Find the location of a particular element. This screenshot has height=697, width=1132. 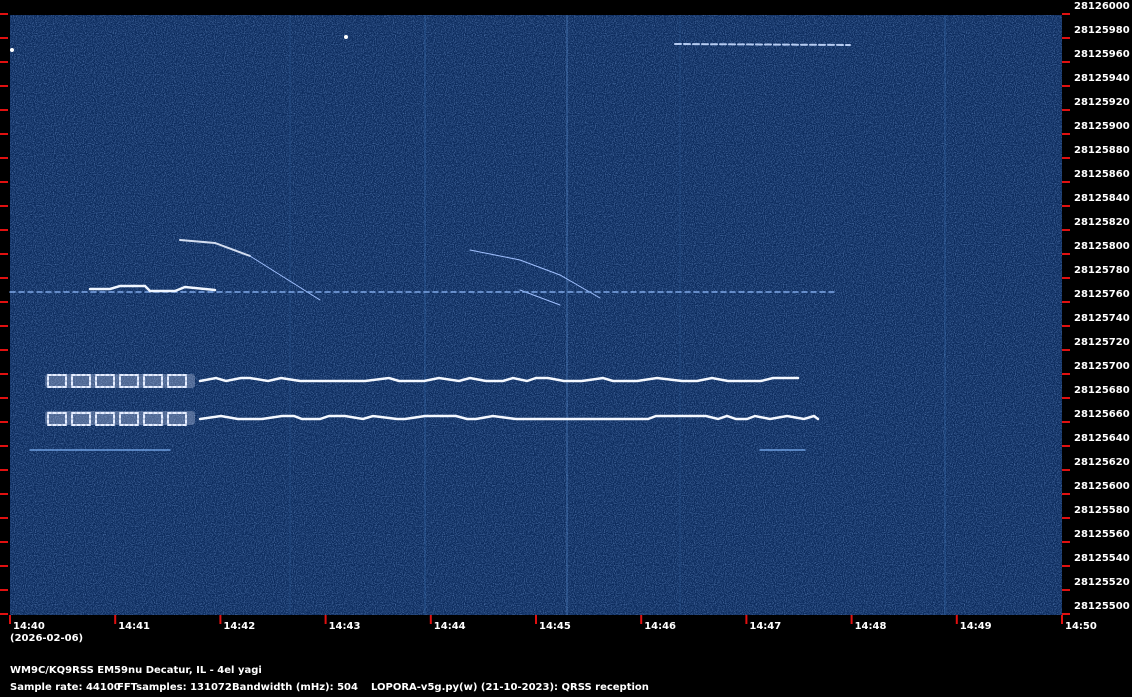

x-tick-label: 14:45 is located at coordinates (555, 626).